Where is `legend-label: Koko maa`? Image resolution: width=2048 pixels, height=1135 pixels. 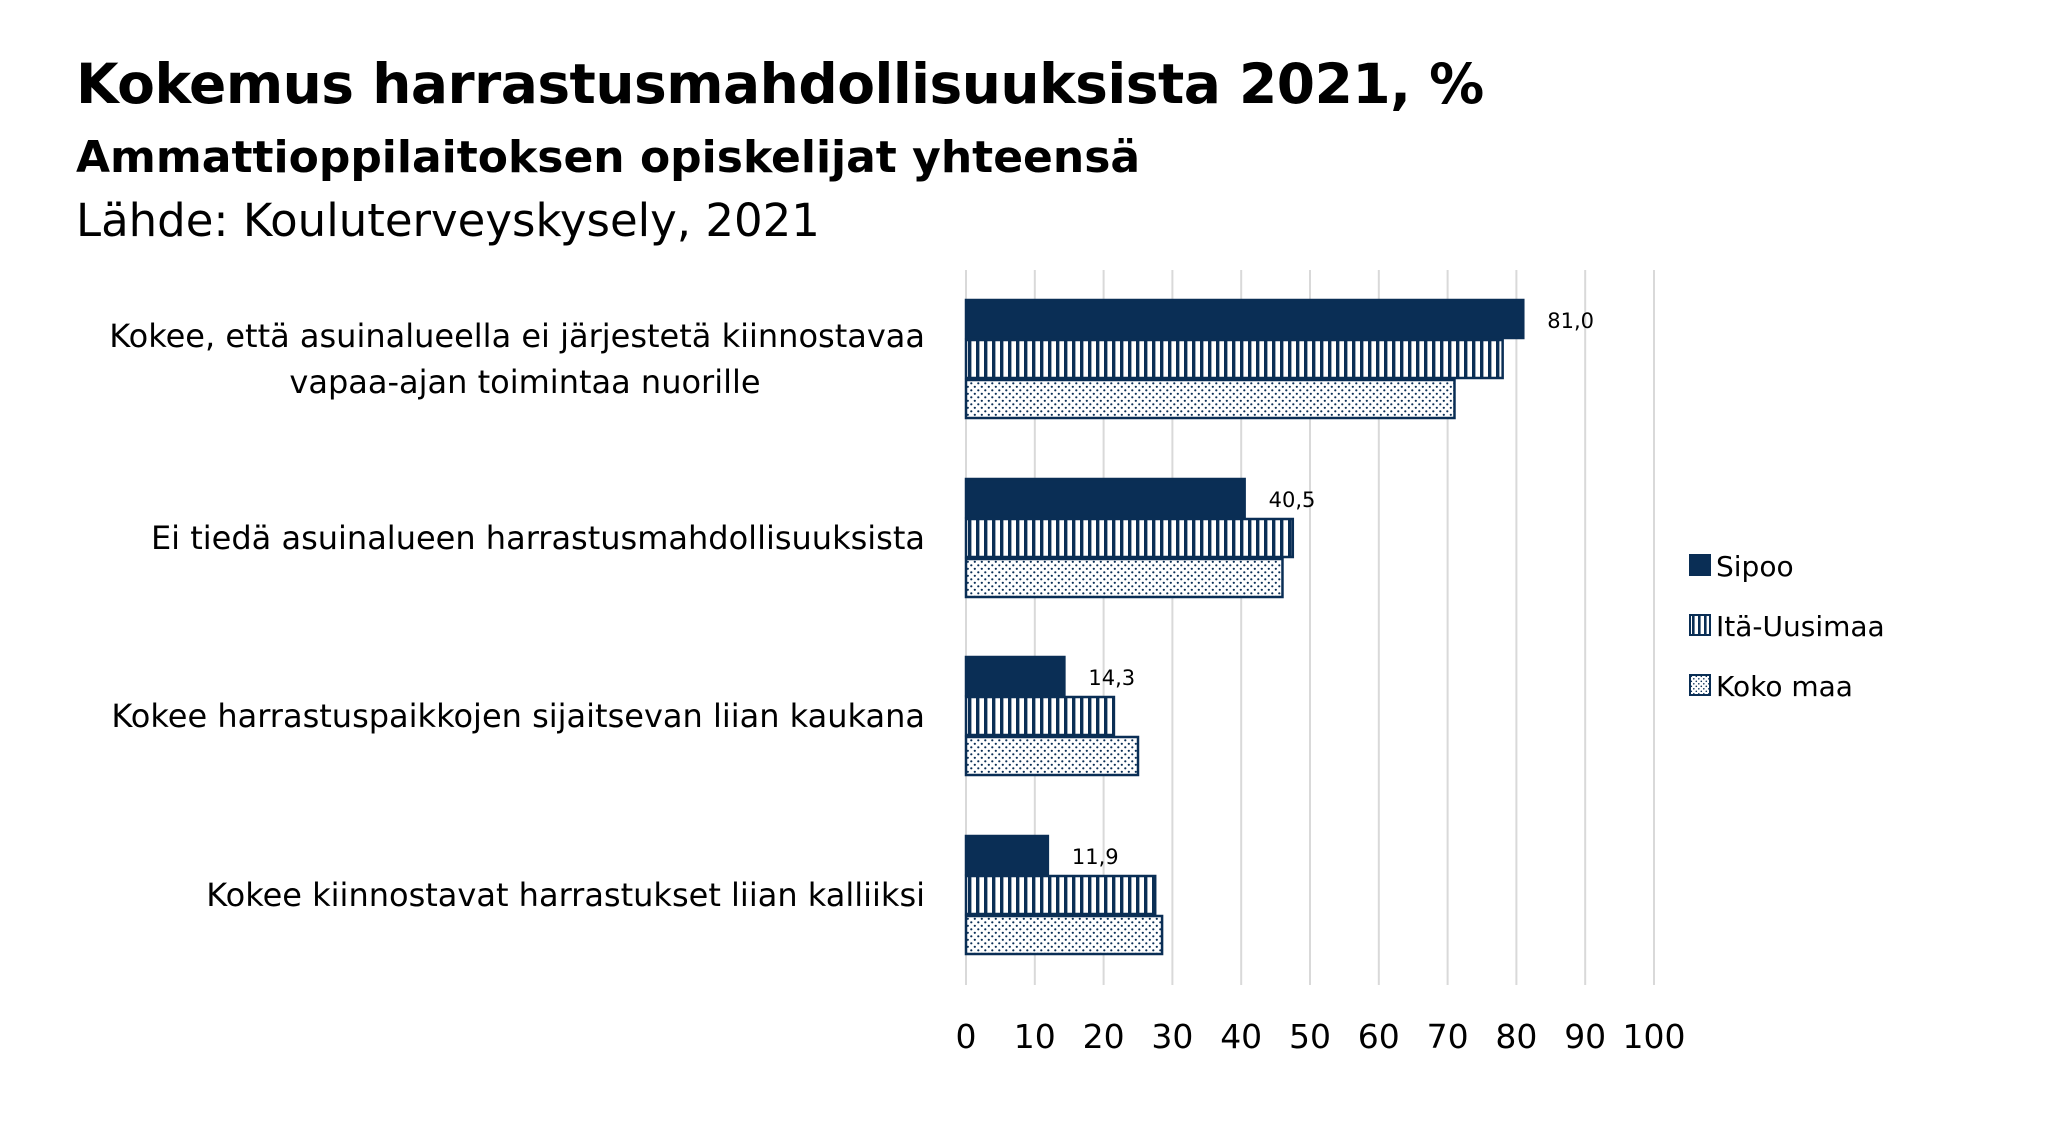
legend-label: Koko maa is located at coordinates (1784, 686).